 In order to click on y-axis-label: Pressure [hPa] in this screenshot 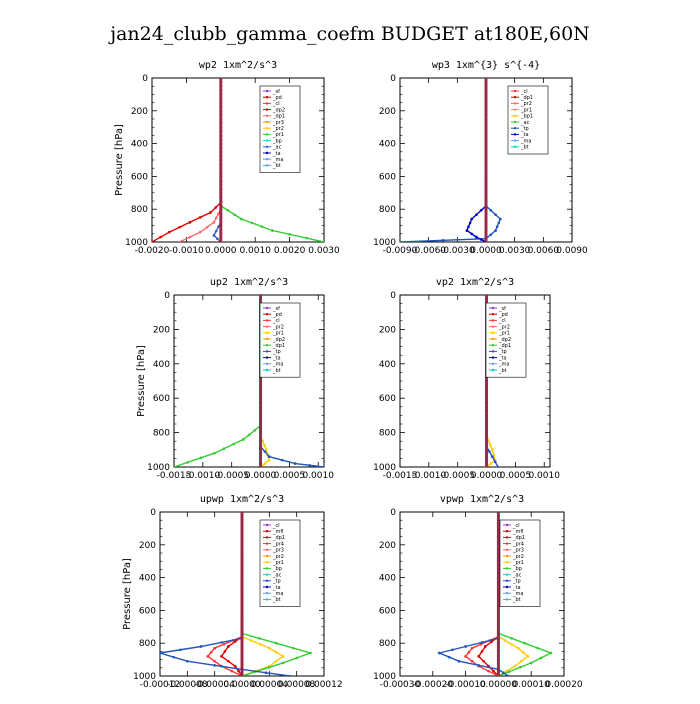, I will do `click(141, 381)`.